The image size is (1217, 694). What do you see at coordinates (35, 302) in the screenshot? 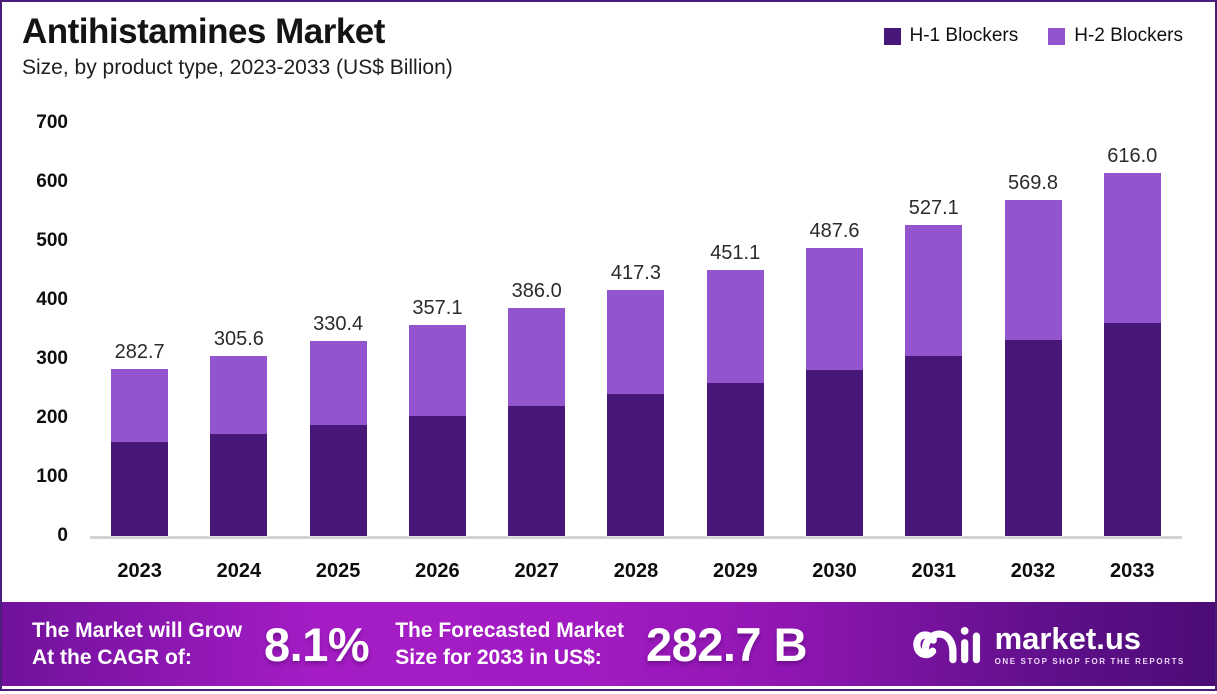
I see `y-axis: 0 100 200 300 400 500 600 700` at bounding box center [35, 302].